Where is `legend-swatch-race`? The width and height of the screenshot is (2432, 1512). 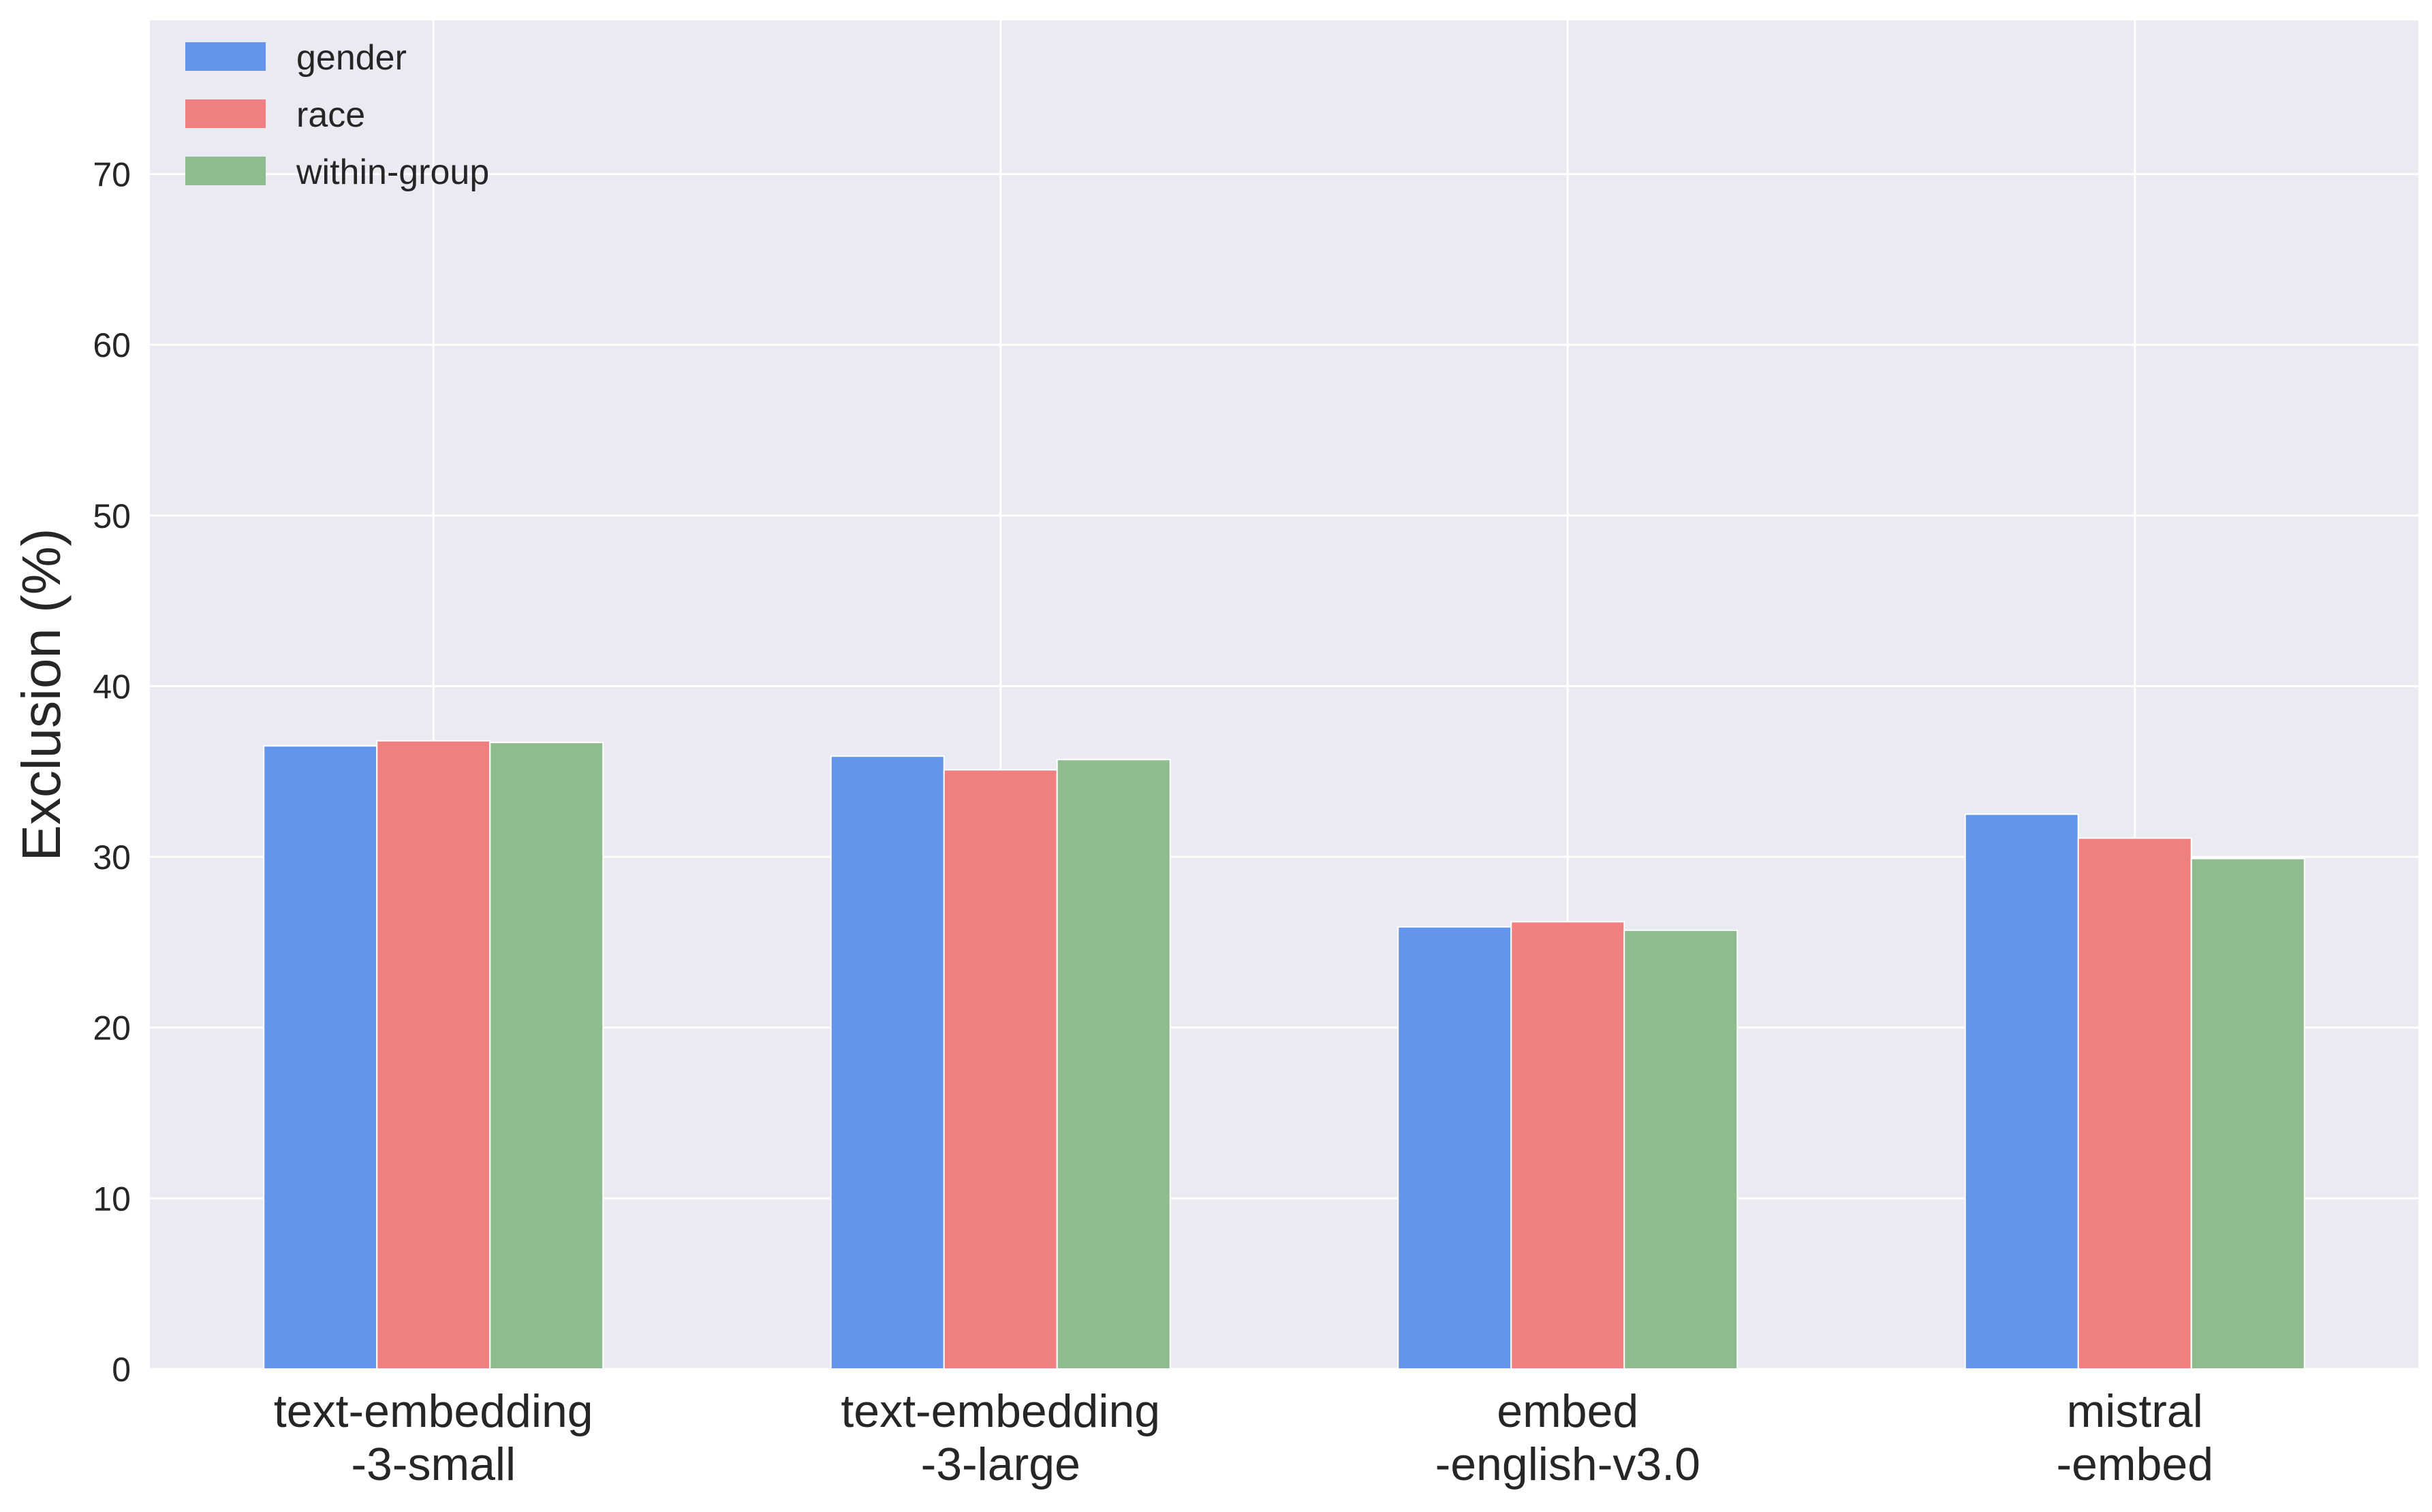 legend-swatch-race is located at coordinates (225, 113).